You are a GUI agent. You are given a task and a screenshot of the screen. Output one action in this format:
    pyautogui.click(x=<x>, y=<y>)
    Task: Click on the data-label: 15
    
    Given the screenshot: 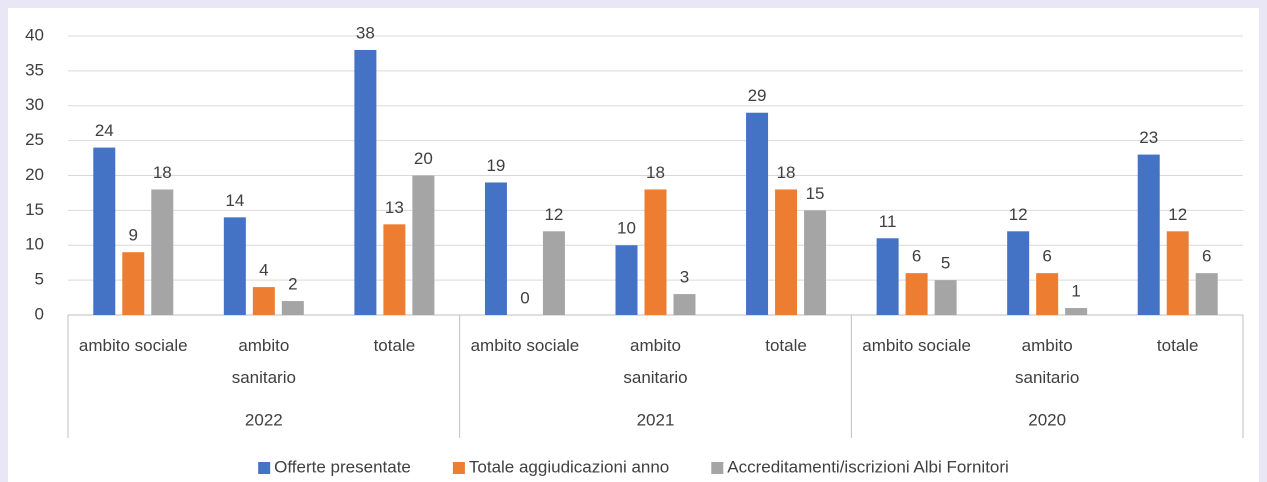 What is the action you would take?
    pyautogui.click(x=815, y=193)
    